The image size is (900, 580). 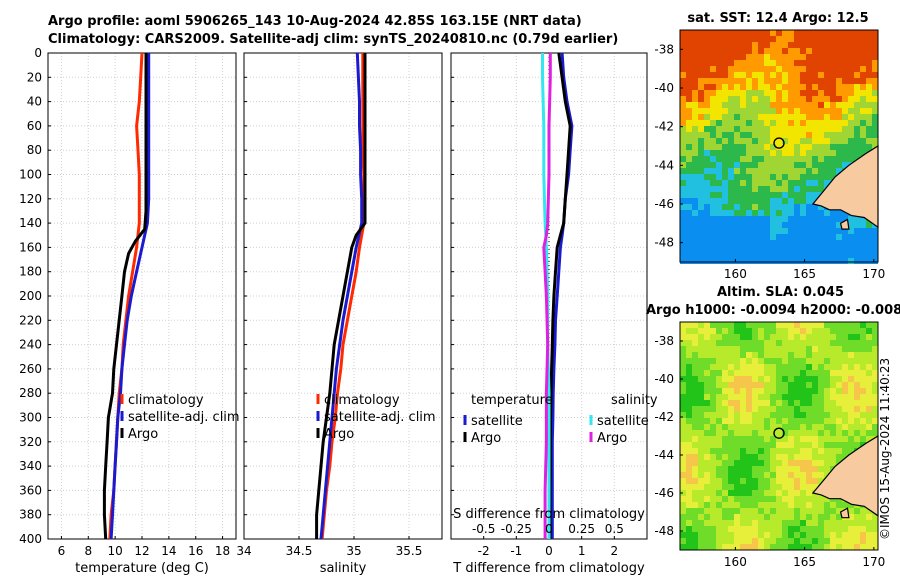 I want to click on series-line-salinity-satellite-adj-clim, so click(x=341, y=296).